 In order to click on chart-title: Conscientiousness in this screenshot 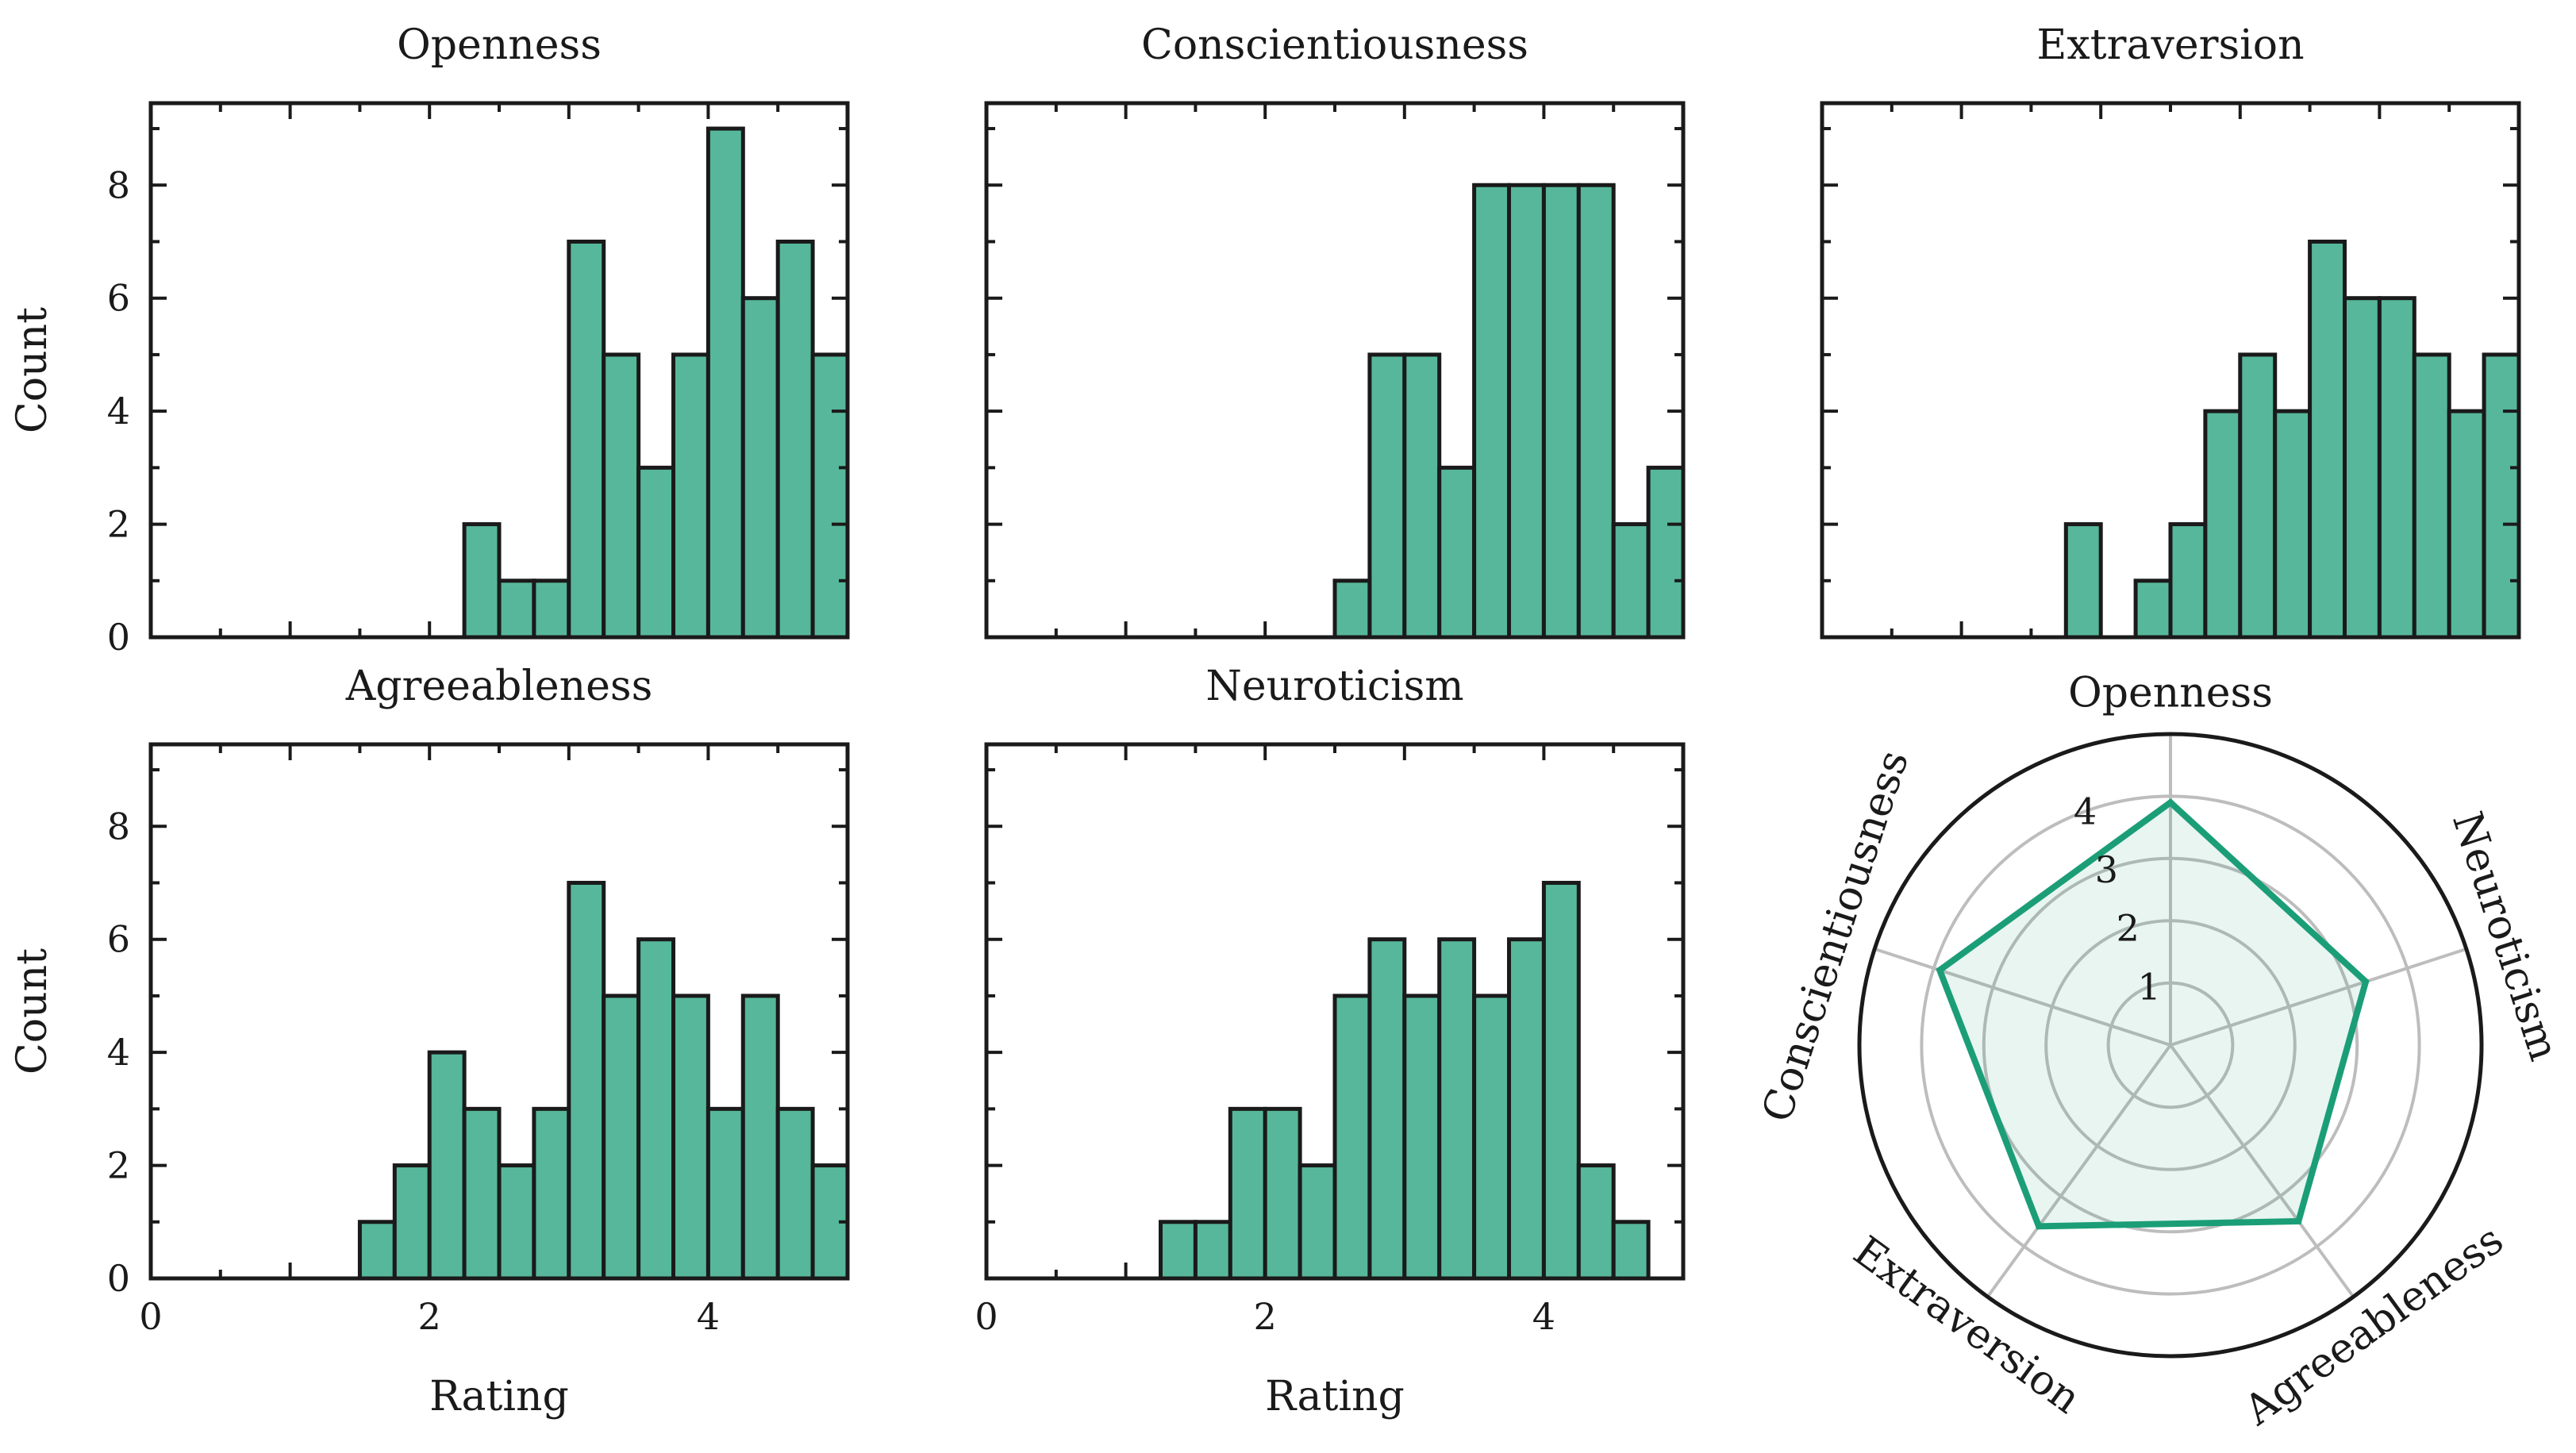, I will do `click(1334, 45)`.